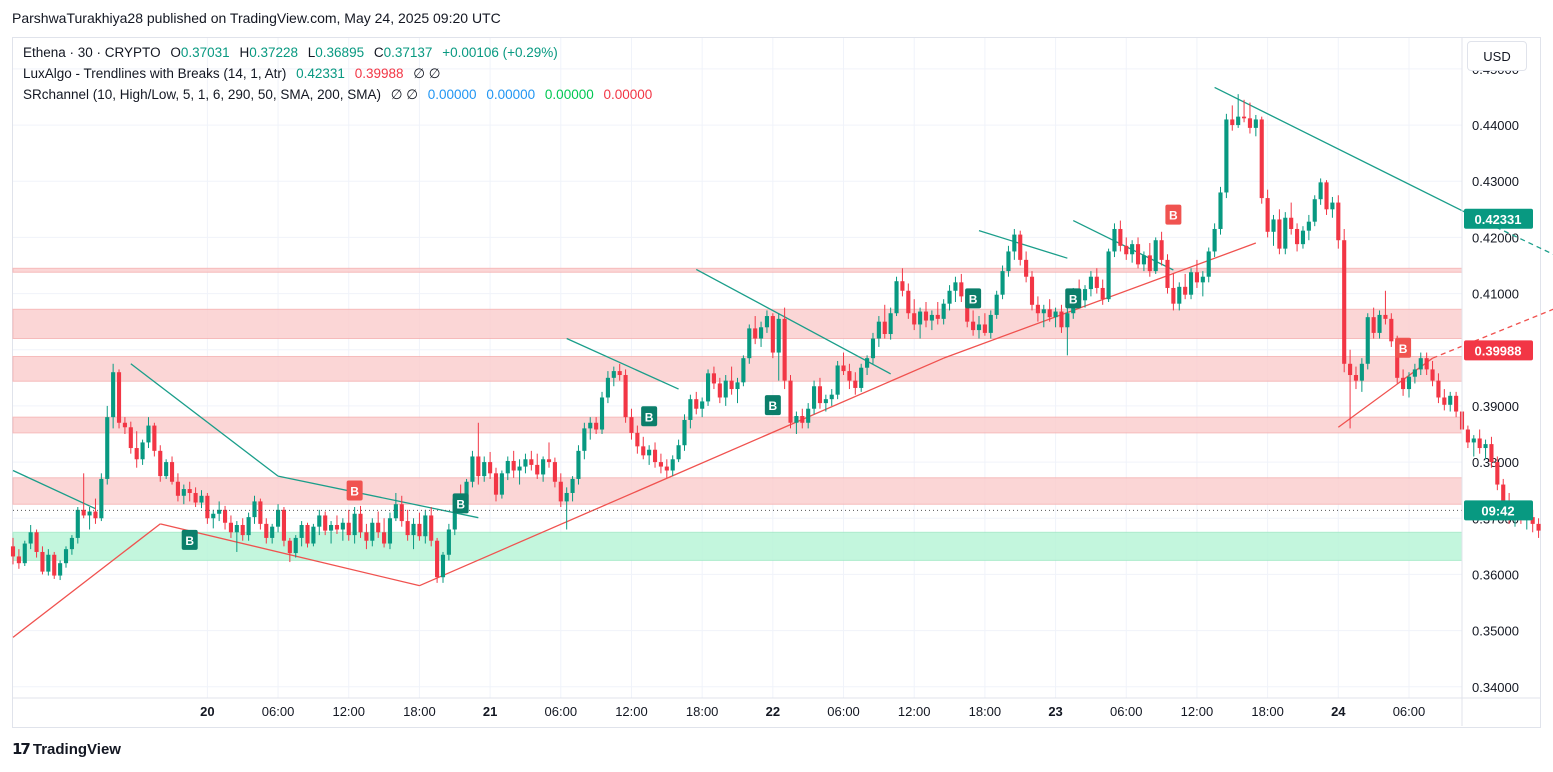  Describe the element at coordinates (244, 52) in the screenshot. I see `high-label: H` at that location.